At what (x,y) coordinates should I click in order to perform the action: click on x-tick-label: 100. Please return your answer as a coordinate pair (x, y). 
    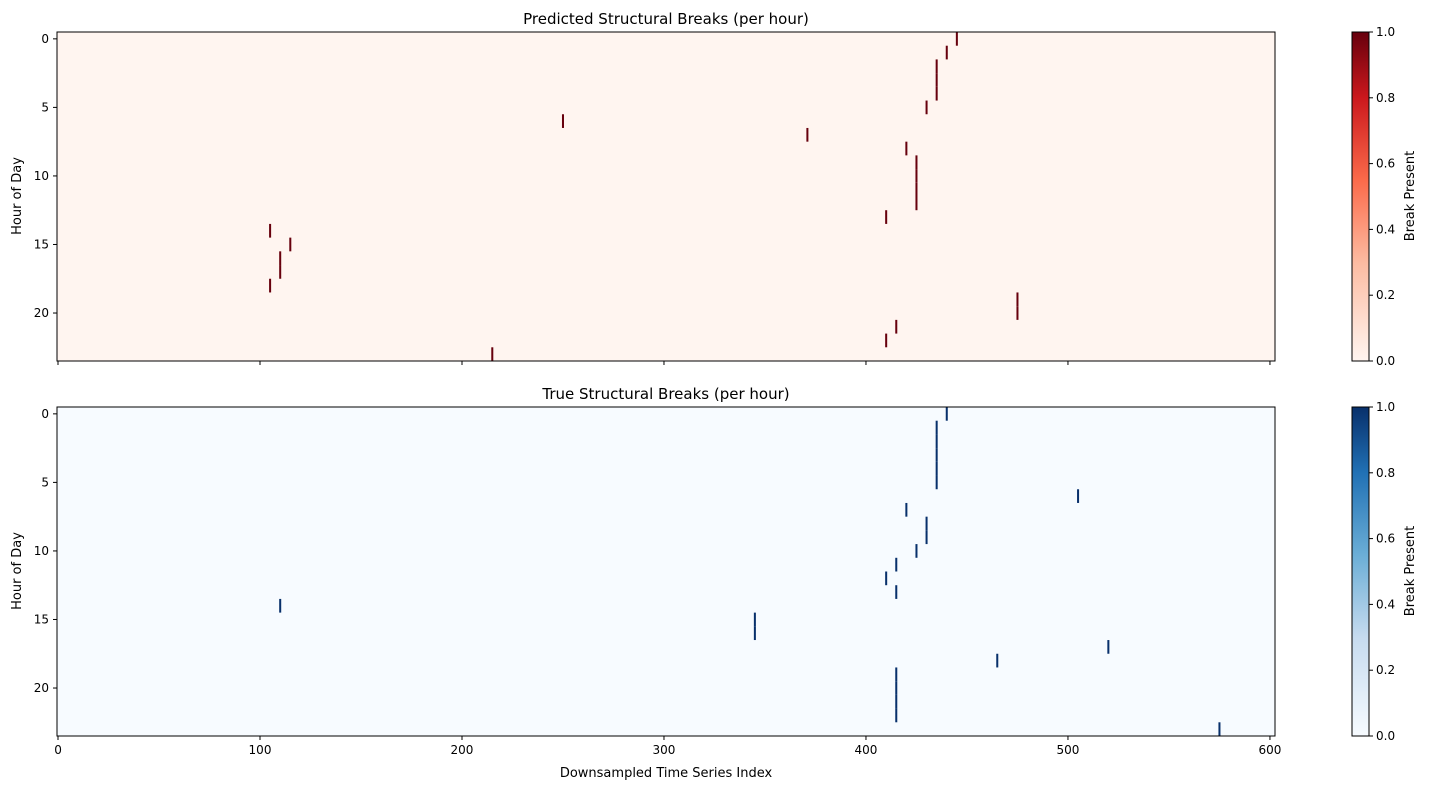
    Looking at the image, I should click on (260, 750).